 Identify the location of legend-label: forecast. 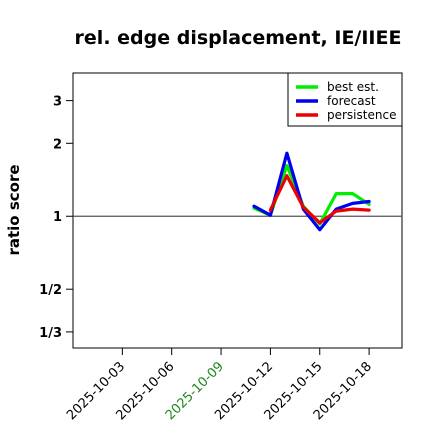
(351, 101).